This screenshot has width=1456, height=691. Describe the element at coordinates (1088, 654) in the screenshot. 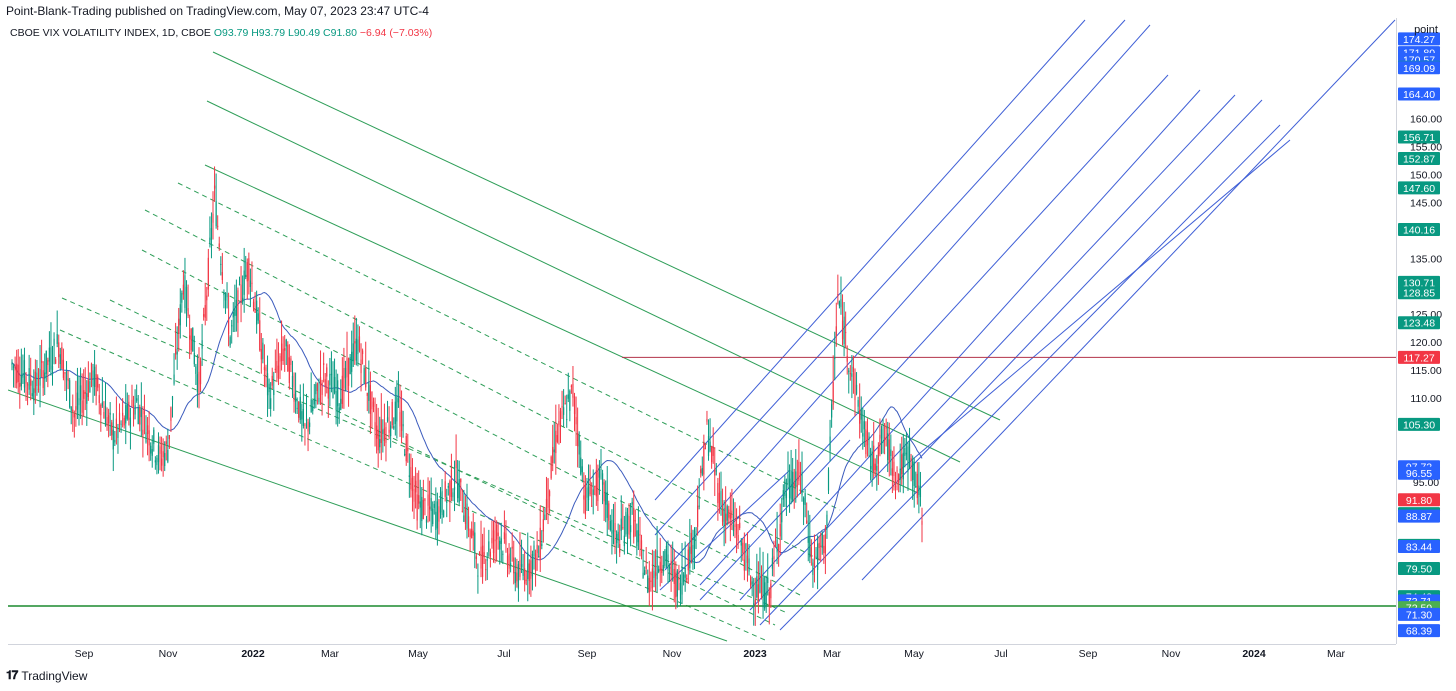

I see `time-axis-tick-label: Sep` at that location.